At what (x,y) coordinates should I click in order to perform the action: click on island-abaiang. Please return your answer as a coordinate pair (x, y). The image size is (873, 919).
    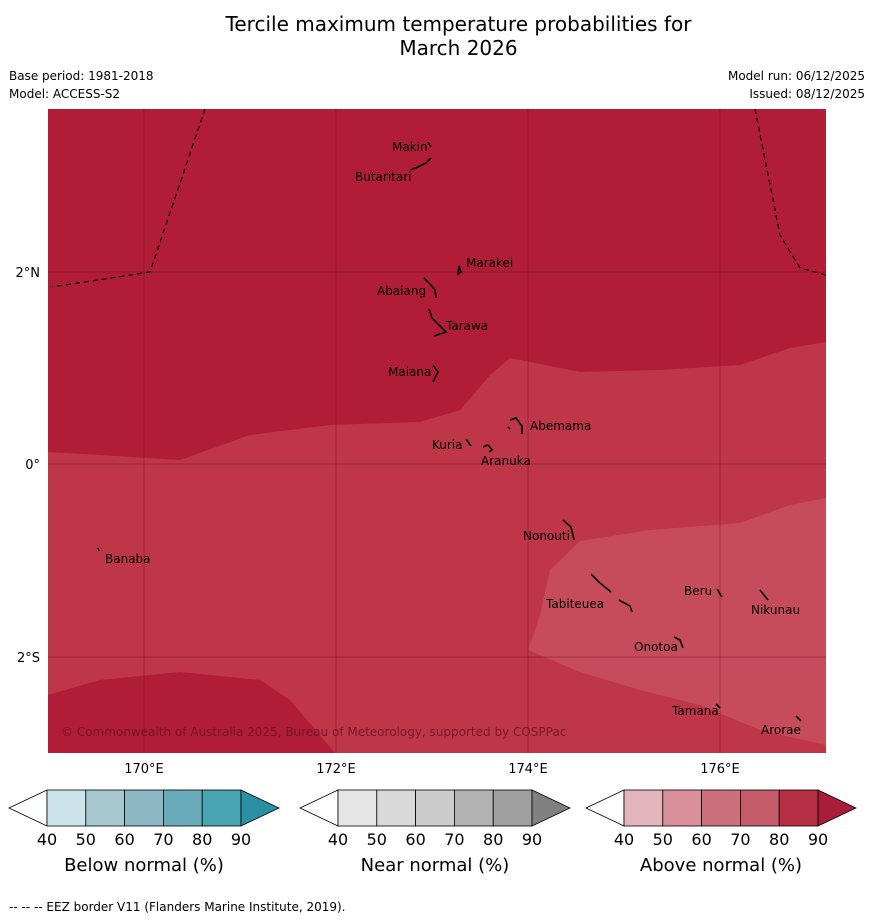
    Looking at the image, I should click on (430, 288).